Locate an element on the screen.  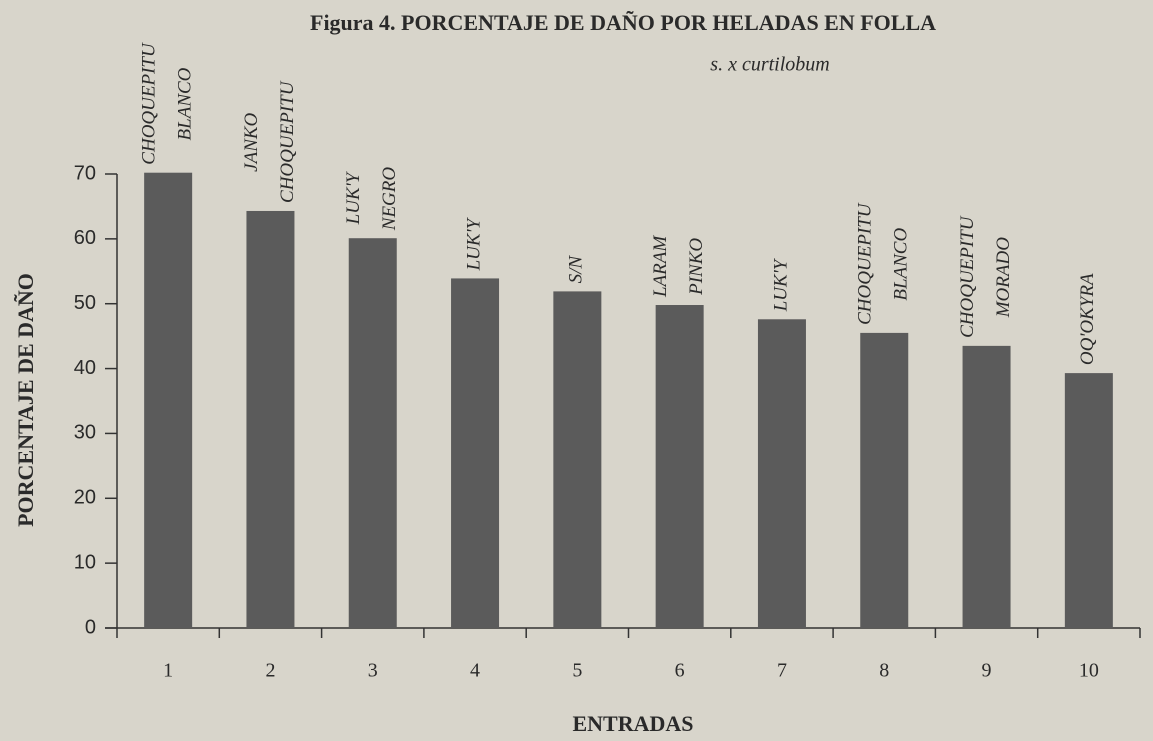
y-tick-label: 30 is located at coordinates (85, 433).